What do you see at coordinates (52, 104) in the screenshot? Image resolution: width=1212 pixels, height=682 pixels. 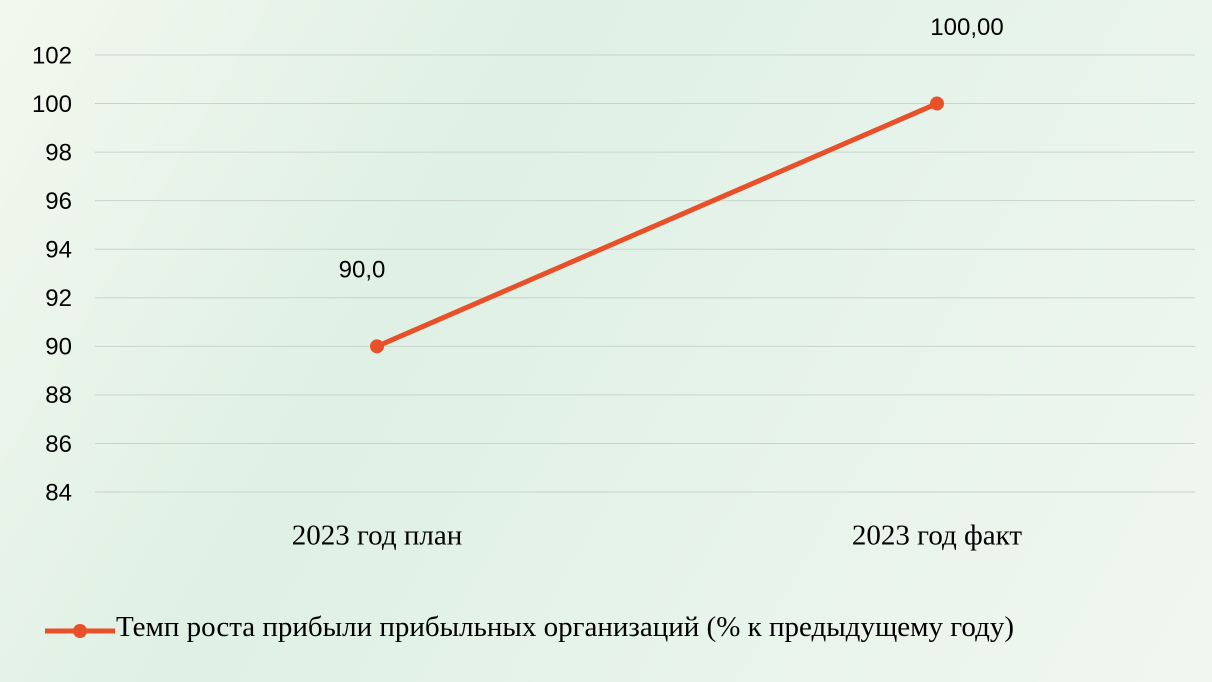 I see `y-tick-label: 100` at bounding box center [52, 104].